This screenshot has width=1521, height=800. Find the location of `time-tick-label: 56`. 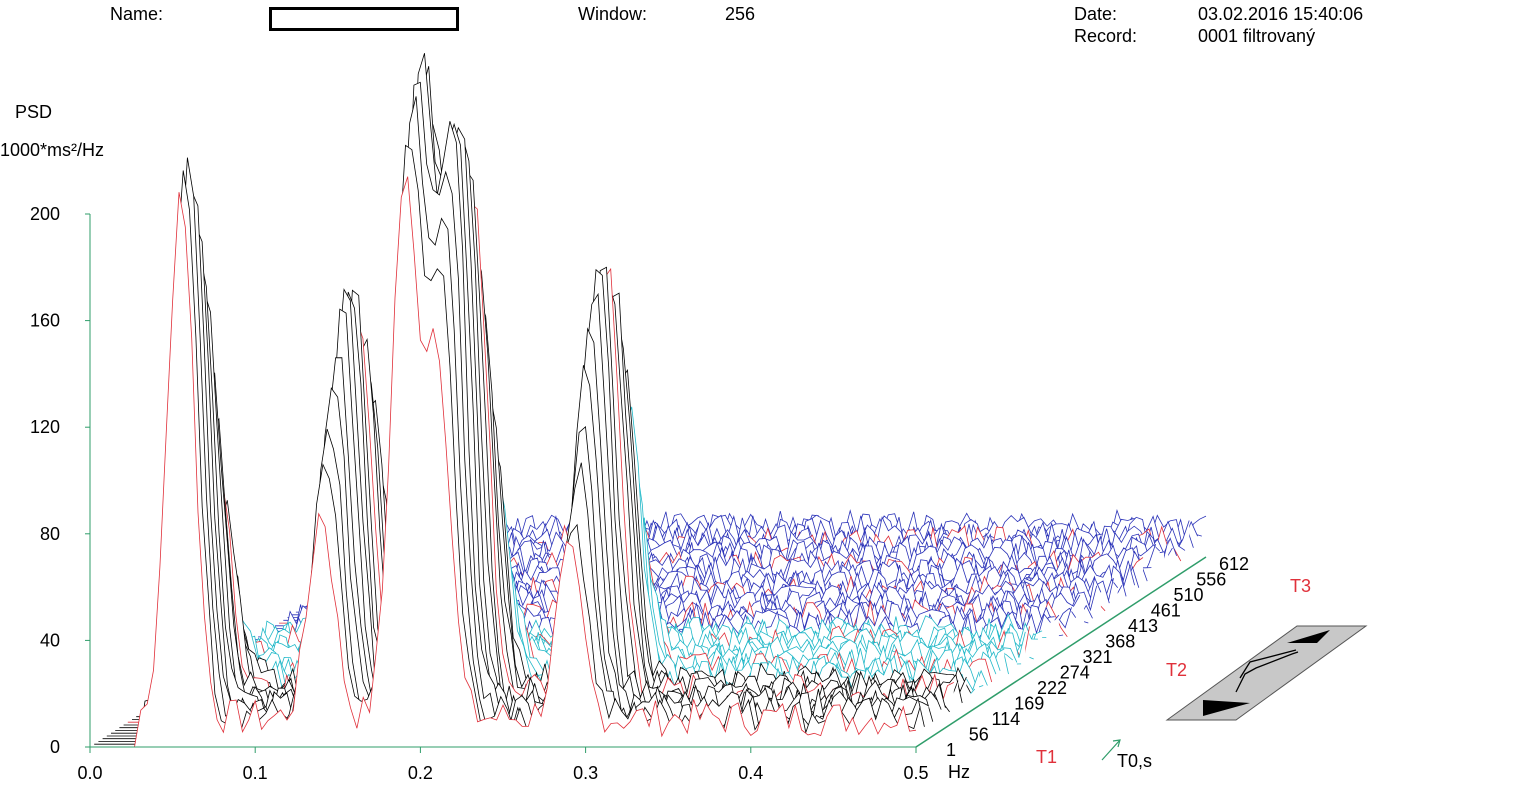

time-tick-label: 56 is located at coordinates (979, 735).